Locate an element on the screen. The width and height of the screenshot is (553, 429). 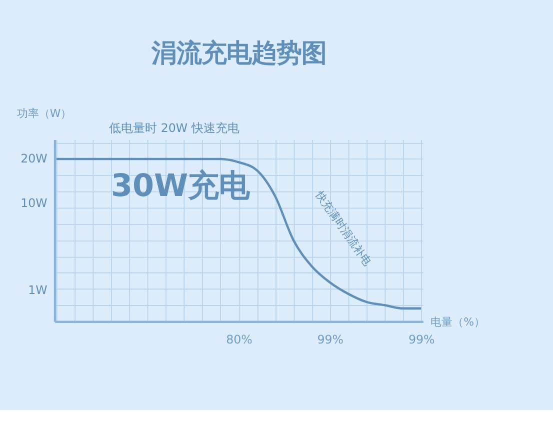
x-axis-title: 电量（%） is located at coordinates (458, 322).